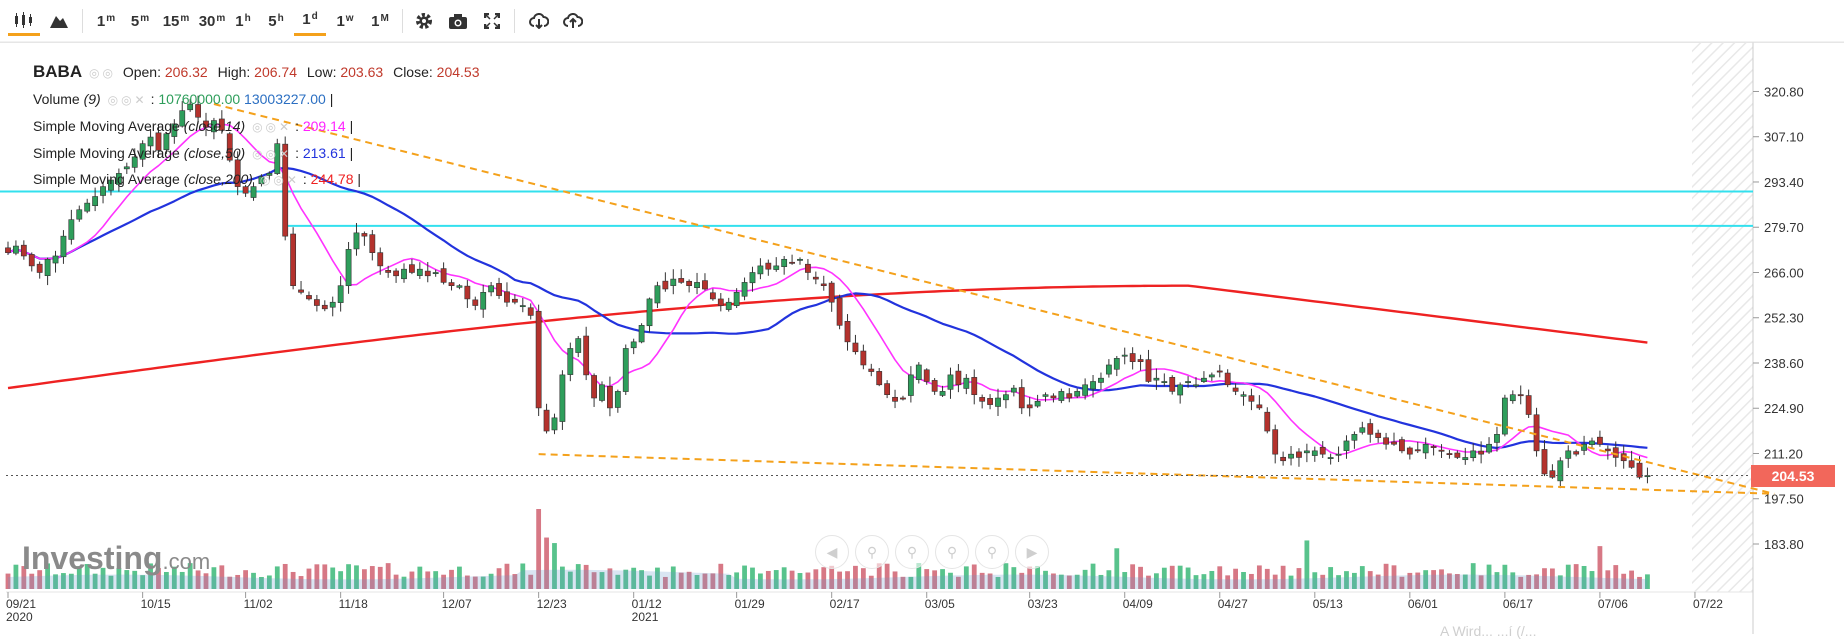  Describe the element at coordinates (992, 552) in the screenshot. I see `zoom-fit-icon: ⚲` at that location.